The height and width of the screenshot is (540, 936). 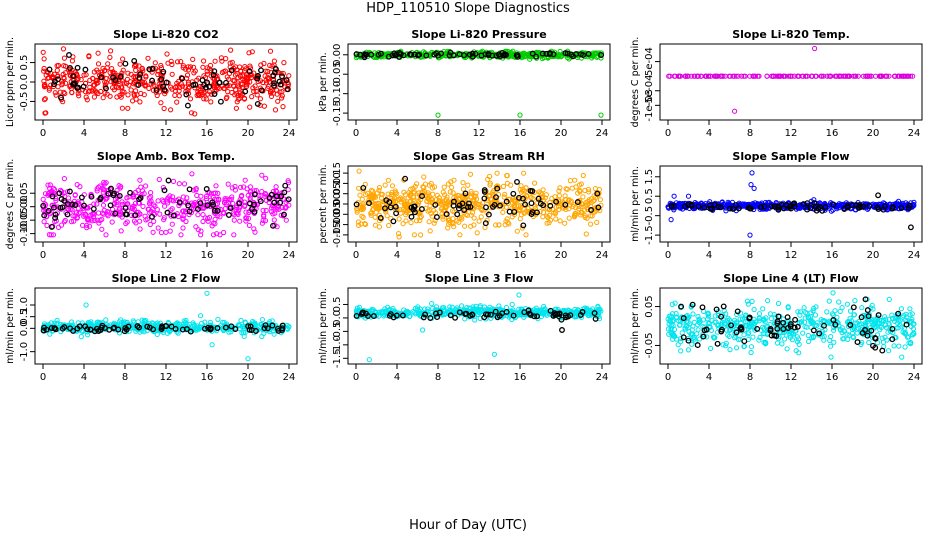 What do you see at coordinates (166, 156) in the screenshot?
I see `panel-title: Slope Amb. Box Temp.` at bounding box center [166, 156].